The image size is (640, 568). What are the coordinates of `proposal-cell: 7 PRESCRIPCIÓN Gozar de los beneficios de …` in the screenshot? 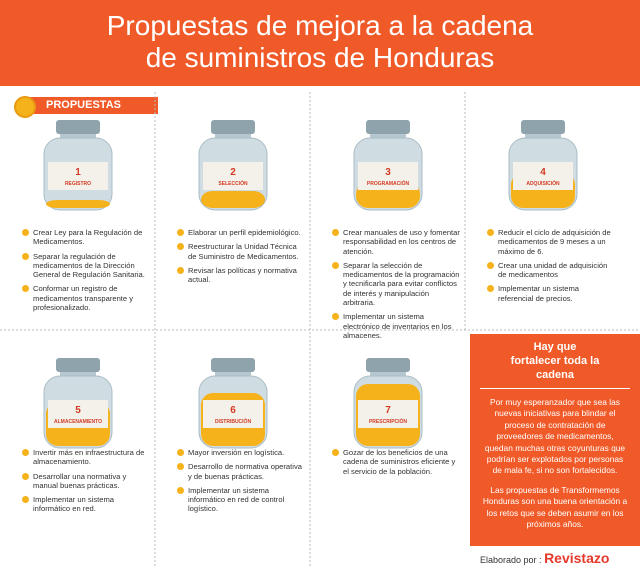 It's located at (390, 448).